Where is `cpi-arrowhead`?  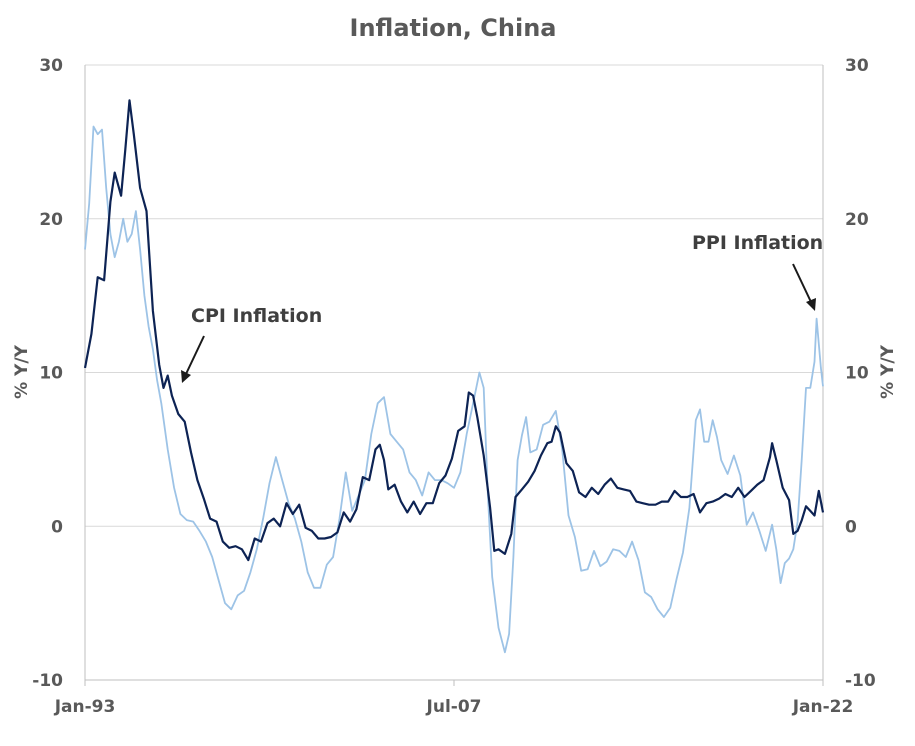 cpi-arrowhead is located at coordinates (186, 376).